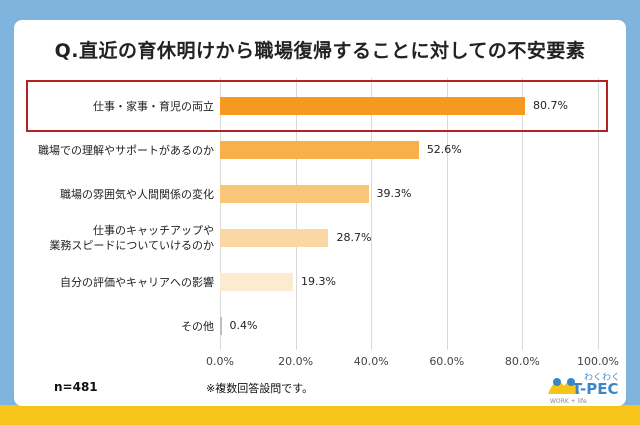 The height and width of the screenshot is (425, 640). Describe the element at coordinates (126, 150) in the screenshot. I see `category-label: 職場での理解やサポートがあるのか` at that location.